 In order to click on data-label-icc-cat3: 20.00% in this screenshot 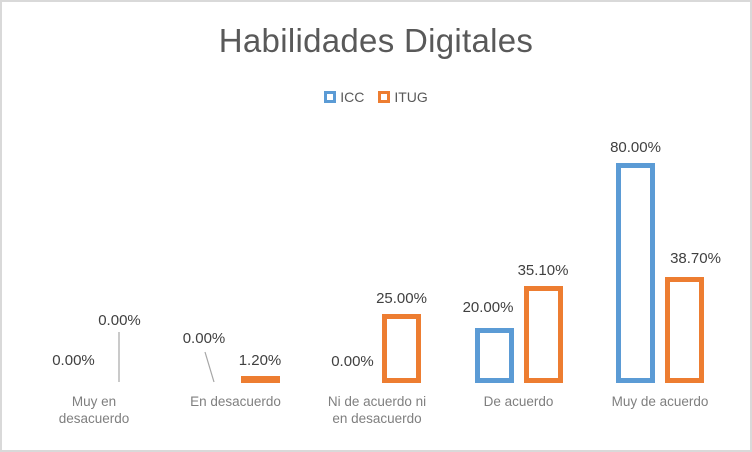, I will do `click(488, 307)`.